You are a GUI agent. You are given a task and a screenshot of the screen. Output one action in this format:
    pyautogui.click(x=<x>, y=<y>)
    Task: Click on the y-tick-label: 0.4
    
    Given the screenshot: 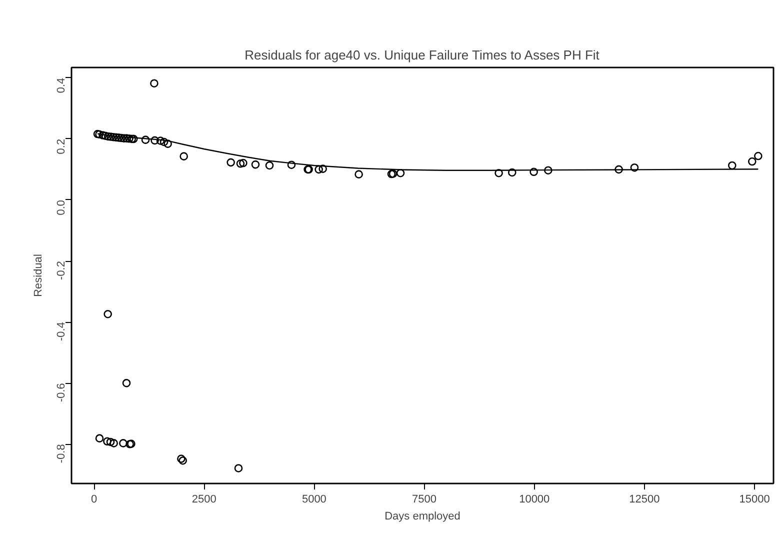 What is the action you would take?
    pyautogui.click(x=62, y=86)
    